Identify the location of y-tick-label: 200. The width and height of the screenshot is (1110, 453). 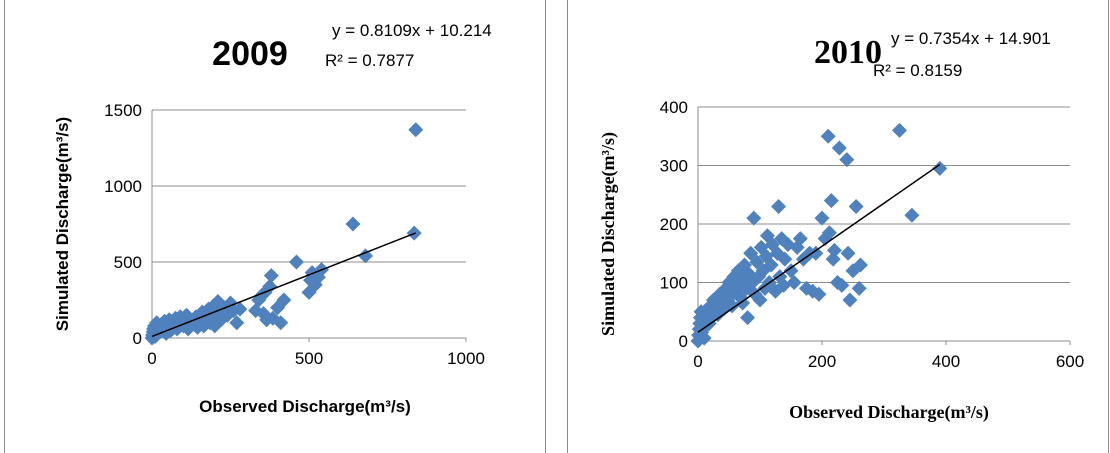
(674, 224).